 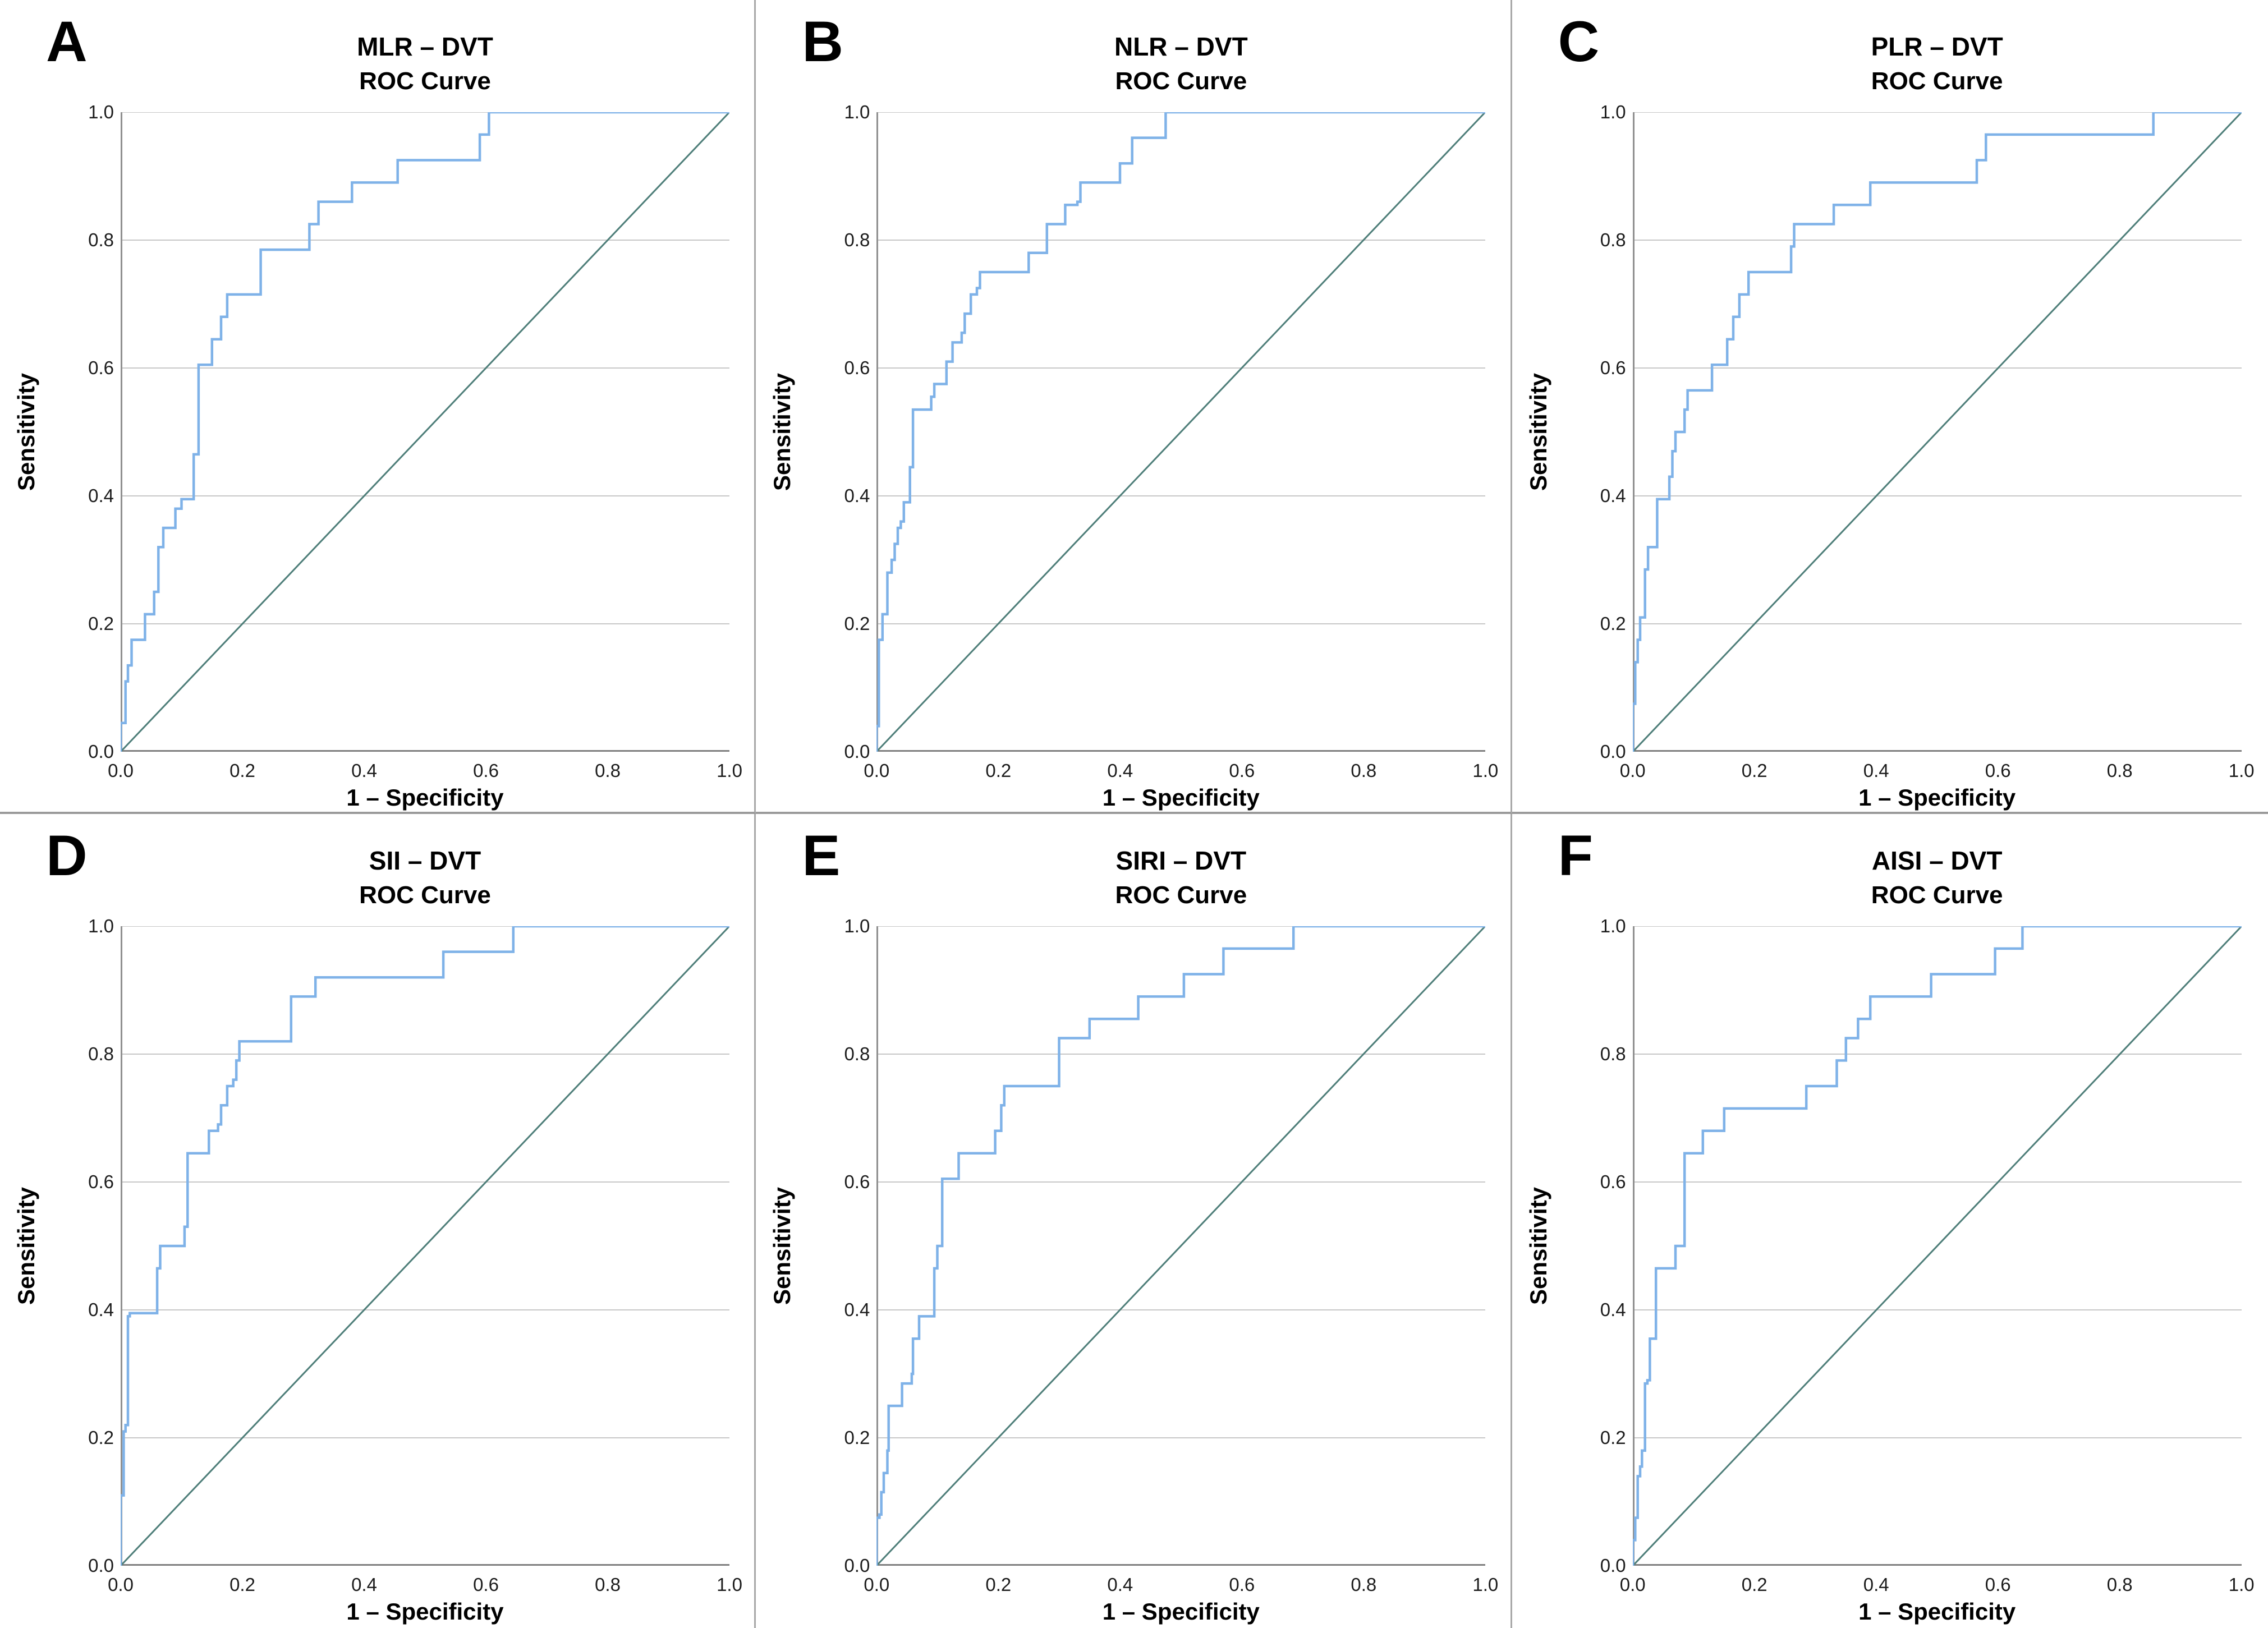 I want to click on chart-title: SIRI – DVT, so click(x=1181, y=860).